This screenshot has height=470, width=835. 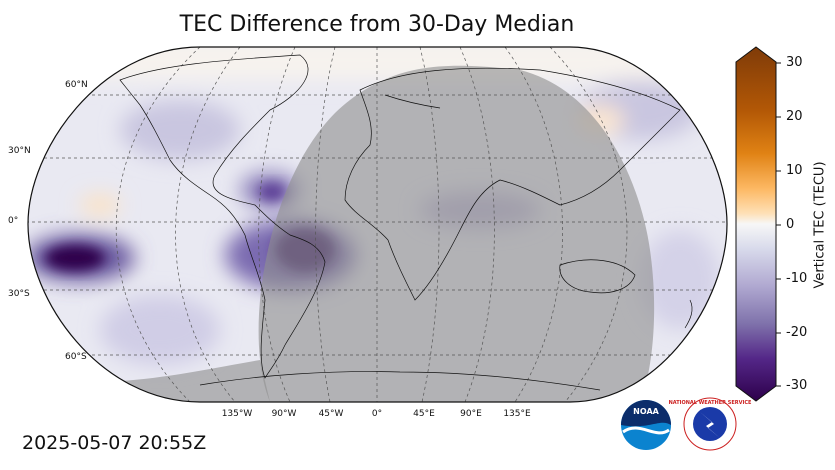 What do you see at coordinates (237, 414) in the screenshot?
I see `lon-label-135w: 135°W` at bounding box center [237, 414].